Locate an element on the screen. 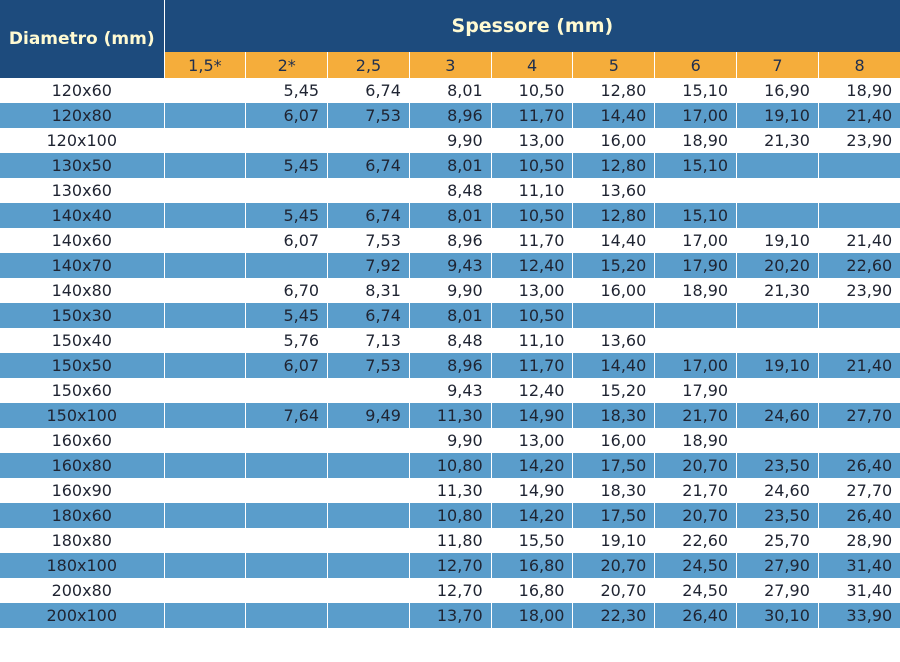 The image size is (900, 662). weight-cell: 7,92 is located at coordinates (368, 265).